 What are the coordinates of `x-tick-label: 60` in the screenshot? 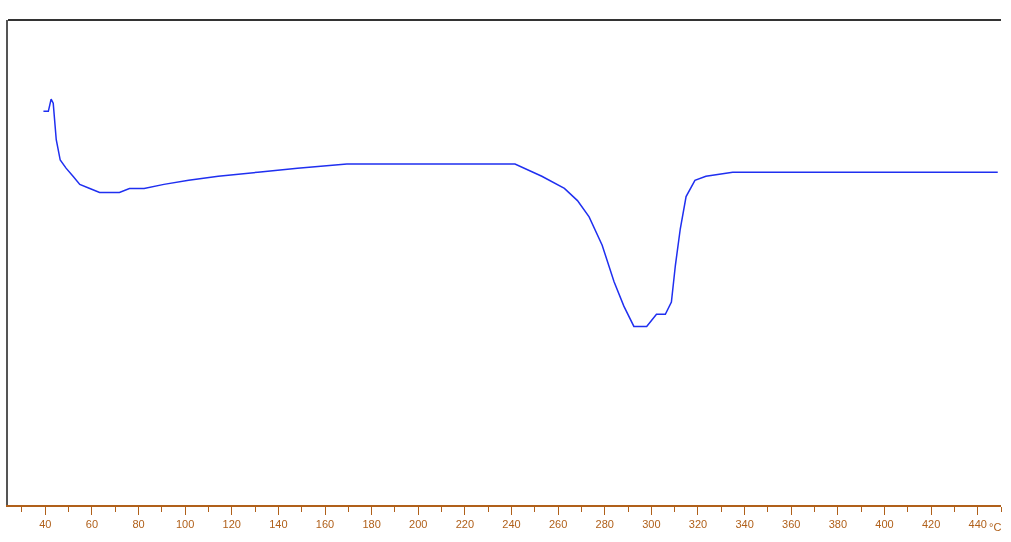 It's located at (92, 524).